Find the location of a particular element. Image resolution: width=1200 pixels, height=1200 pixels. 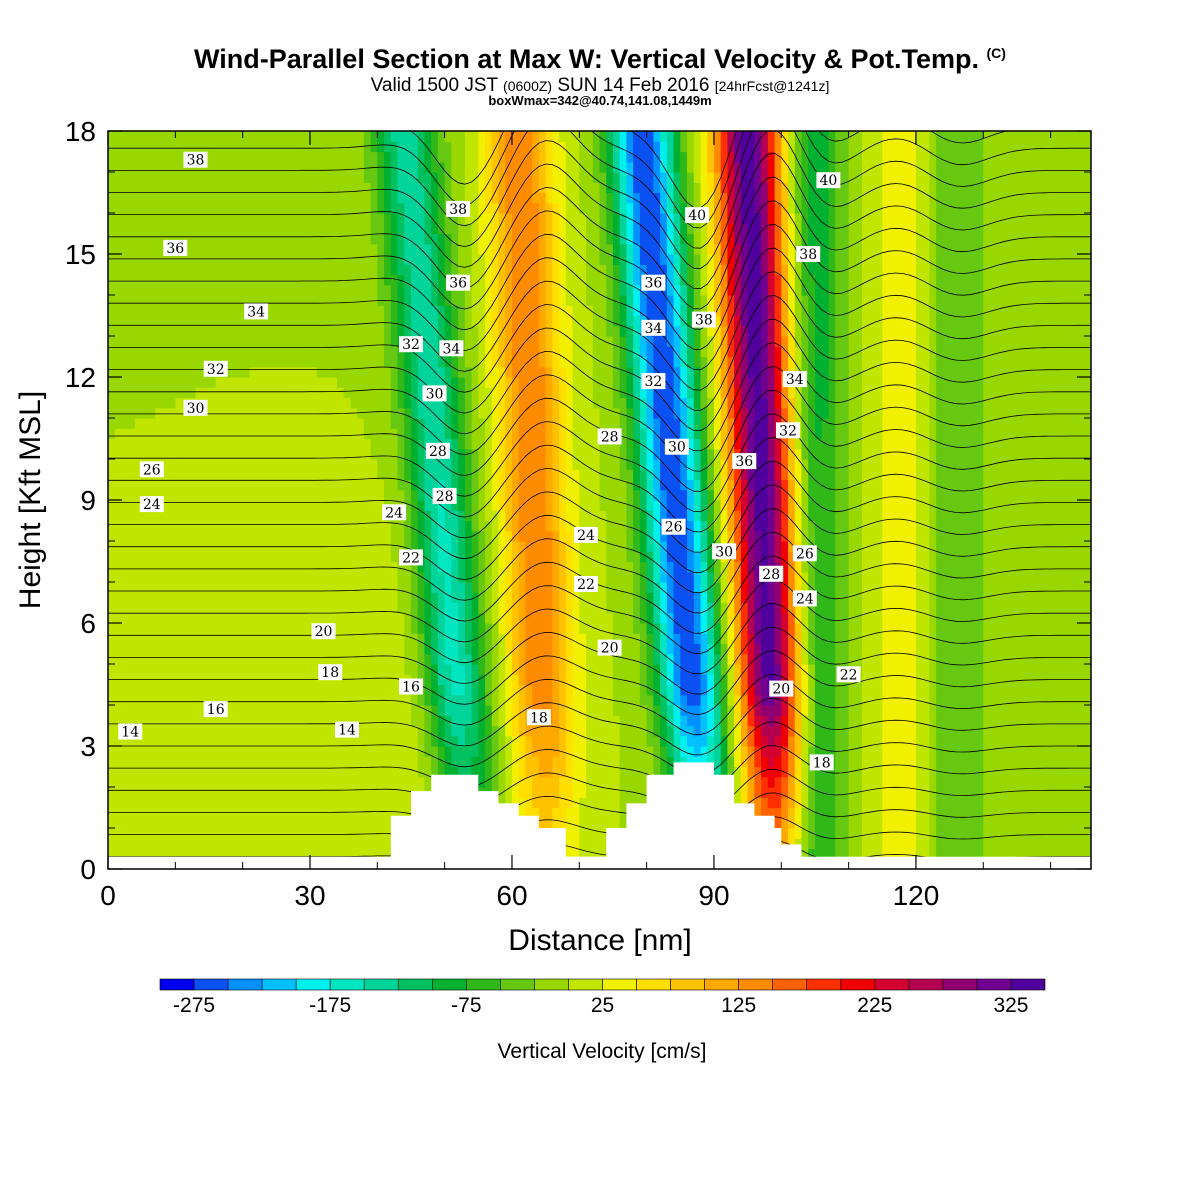

isentrope-line is located at coordinates (599, 180).